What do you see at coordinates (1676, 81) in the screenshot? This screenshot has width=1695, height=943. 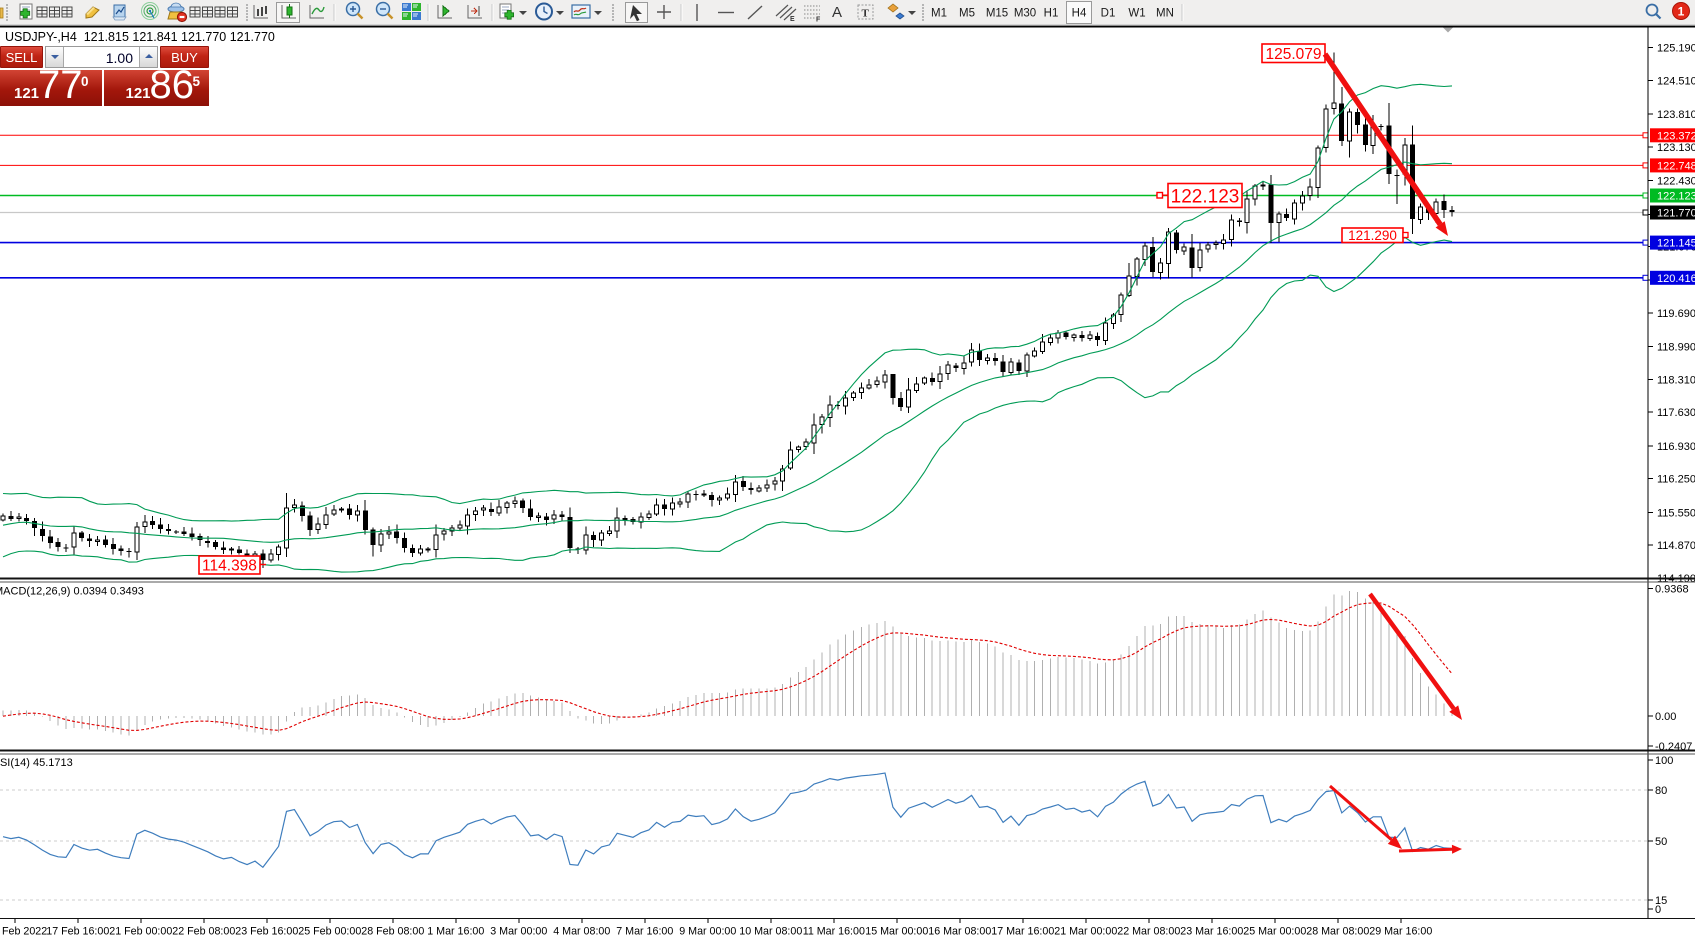 I see `svg-text: 124.510` at bounding box center [1676, 81].